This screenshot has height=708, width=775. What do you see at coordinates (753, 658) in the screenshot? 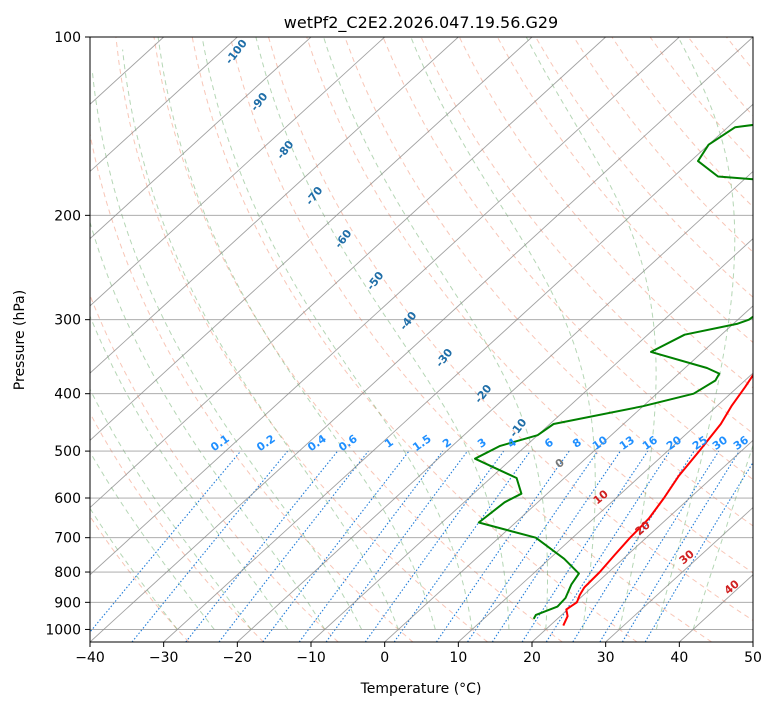
I see `x-tick-label: 50` at bounding box center [753, 658].